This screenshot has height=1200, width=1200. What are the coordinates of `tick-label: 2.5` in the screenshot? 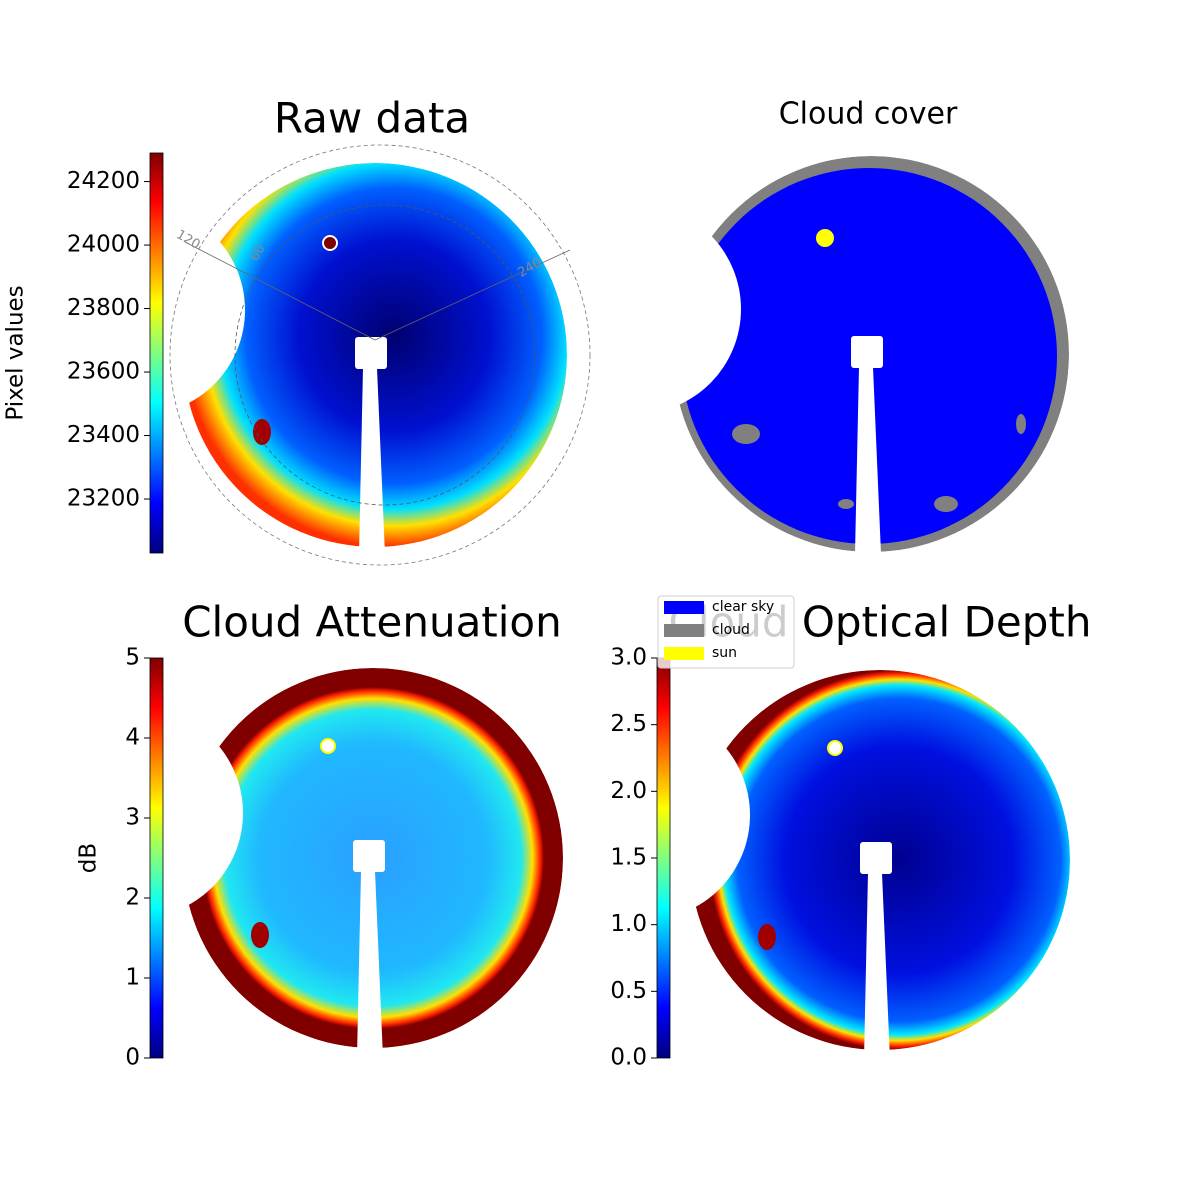 It's located at (628, 724).